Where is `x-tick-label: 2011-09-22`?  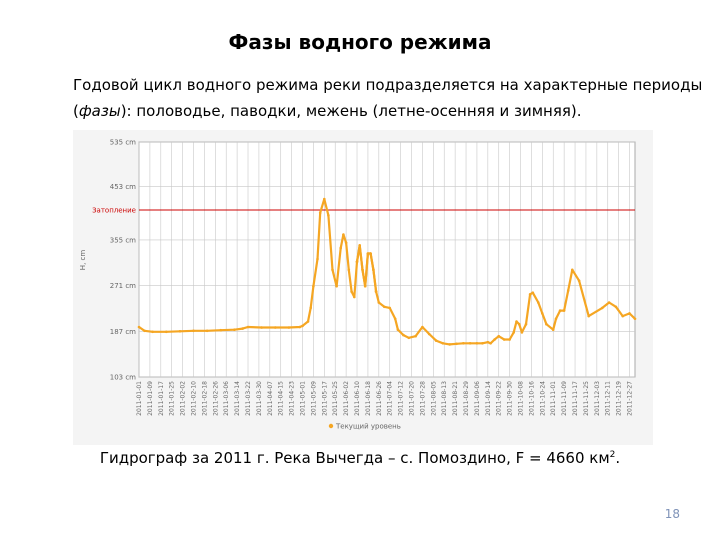
x-tick-label: 2011-09-22 is located at coordinates (499, 398).